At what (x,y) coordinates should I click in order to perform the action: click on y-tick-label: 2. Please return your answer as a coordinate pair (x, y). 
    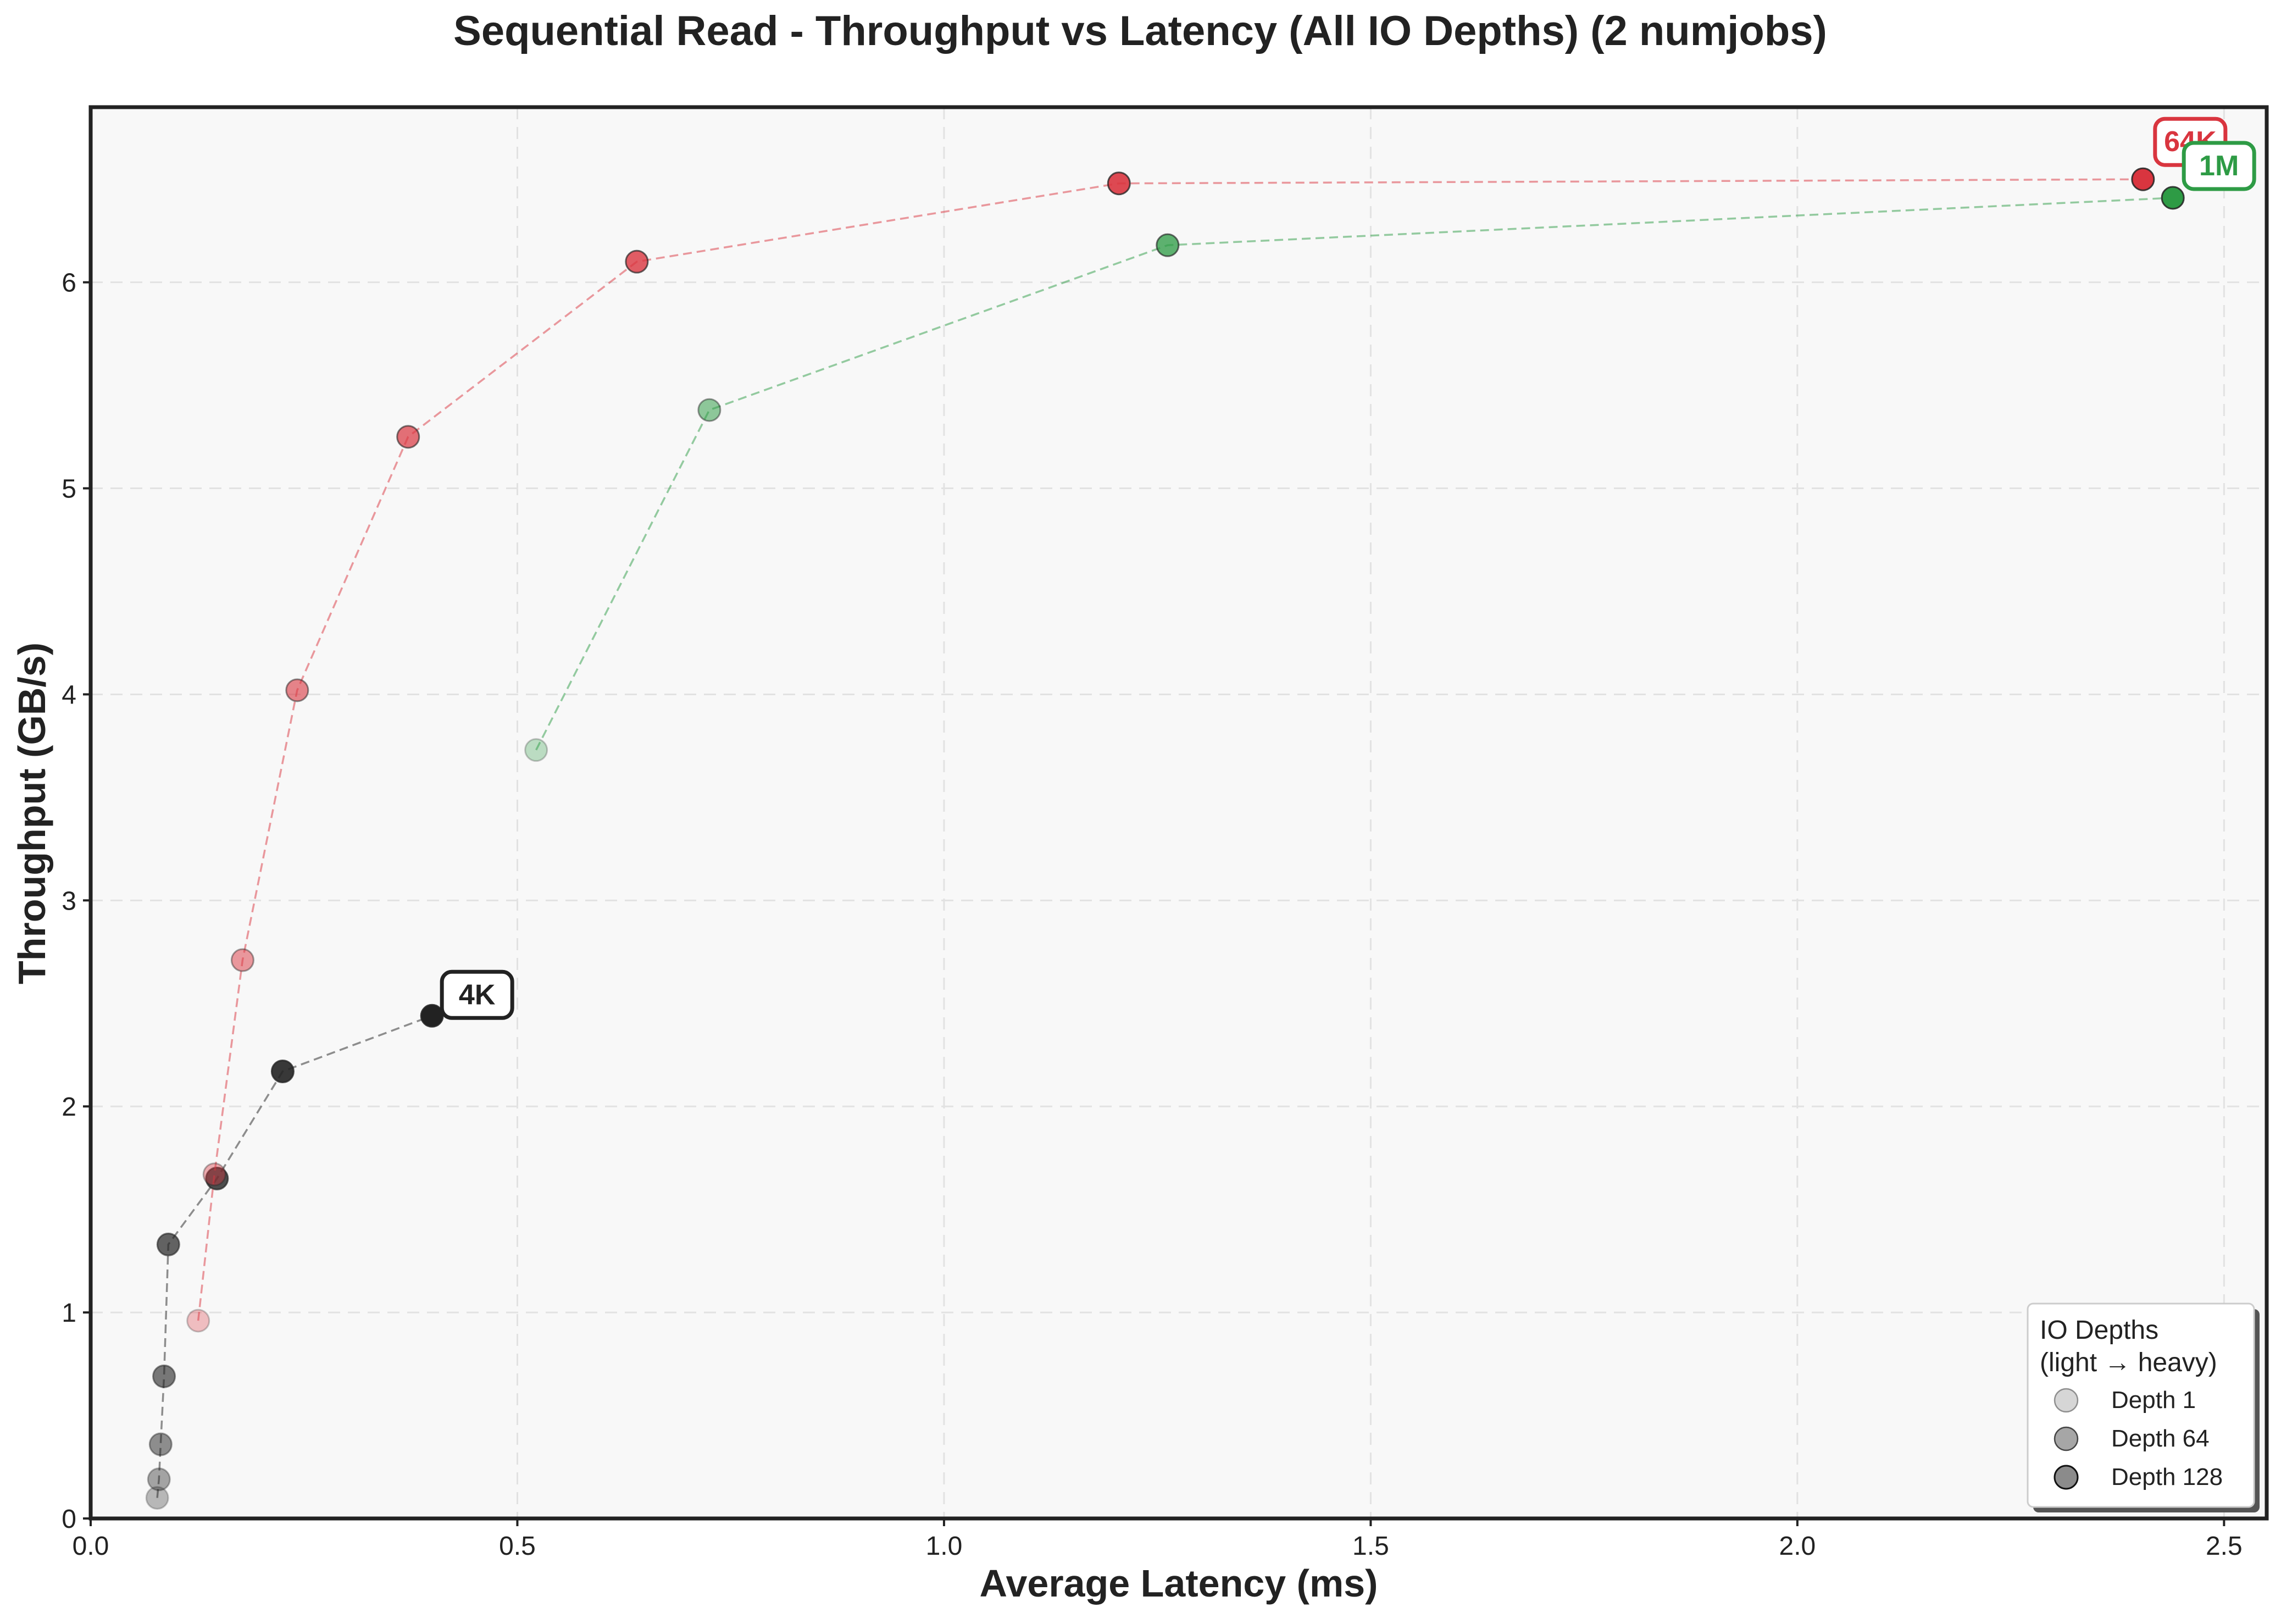
    Looking at the image, I should click on (69, 1107).